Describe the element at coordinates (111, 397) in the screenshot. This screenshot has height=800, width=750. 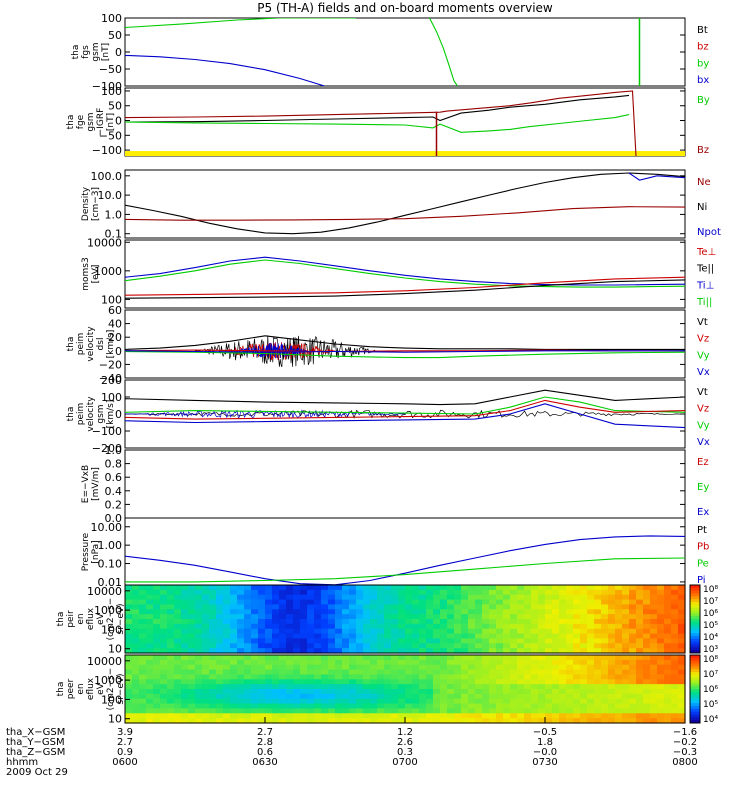
I see `y-tick-label: 100` at that location.